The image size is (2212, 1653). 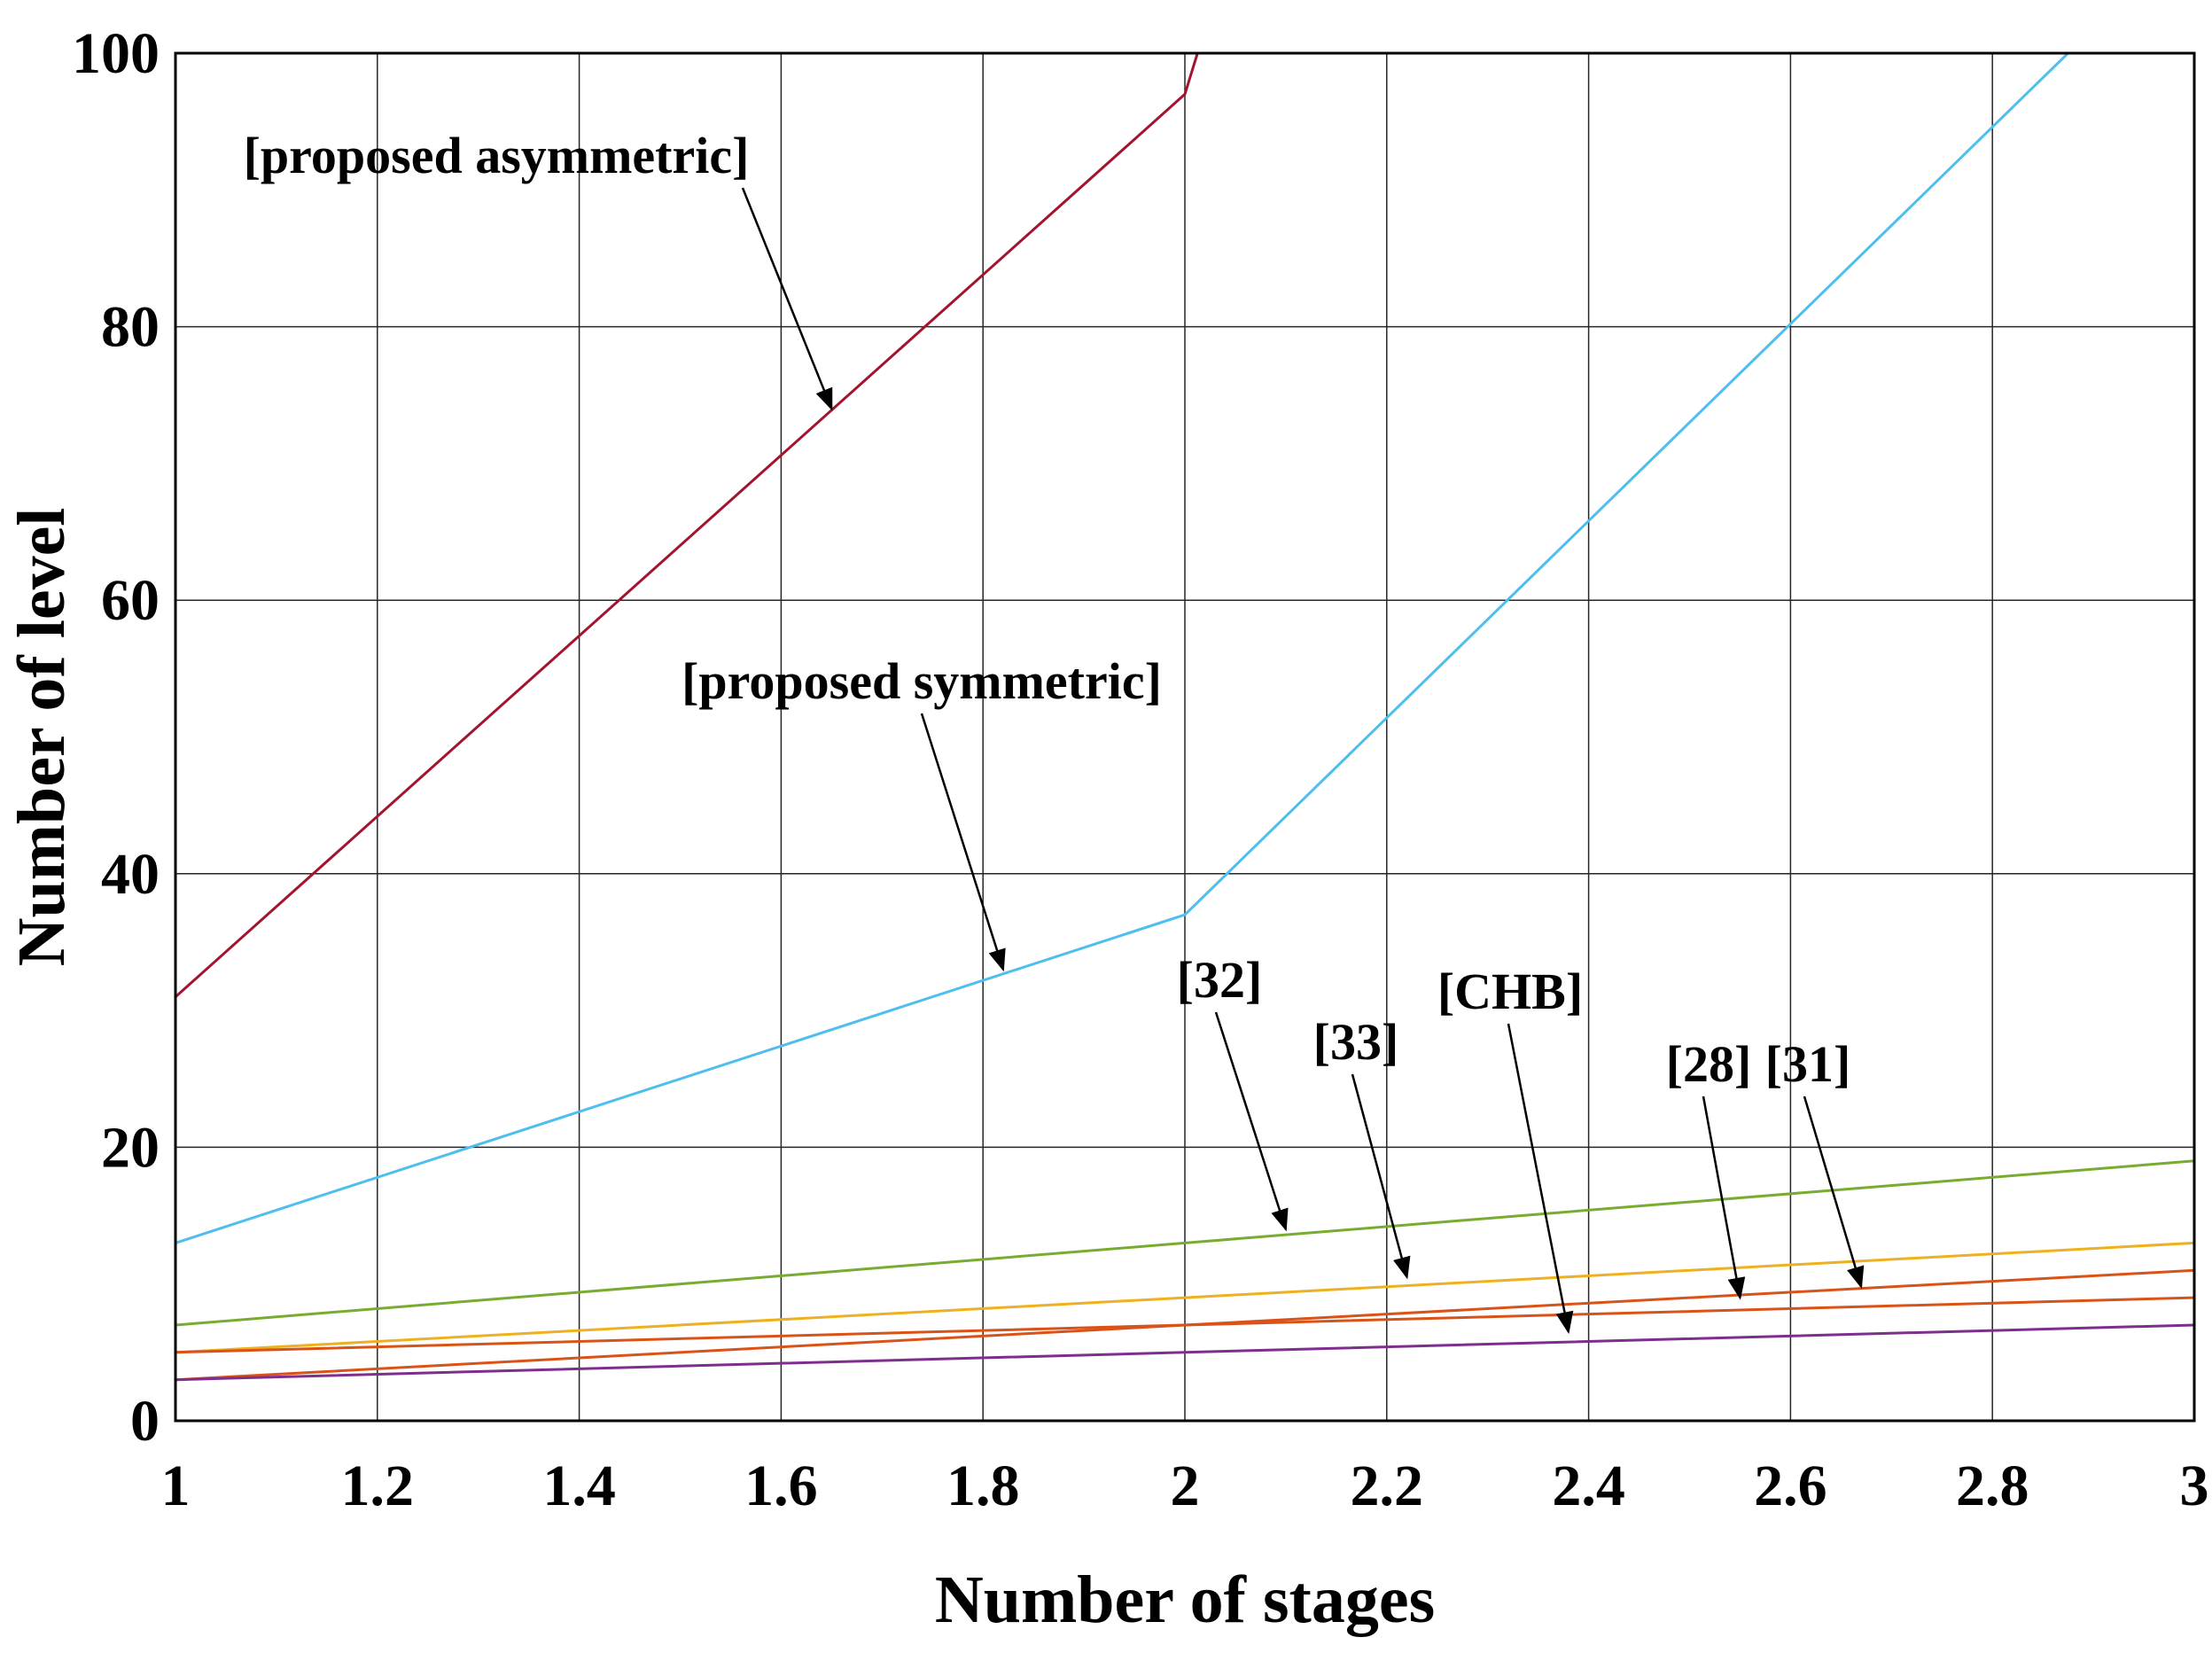 I want to click on annotation-label: [28], so click(x=1709, y=1064).